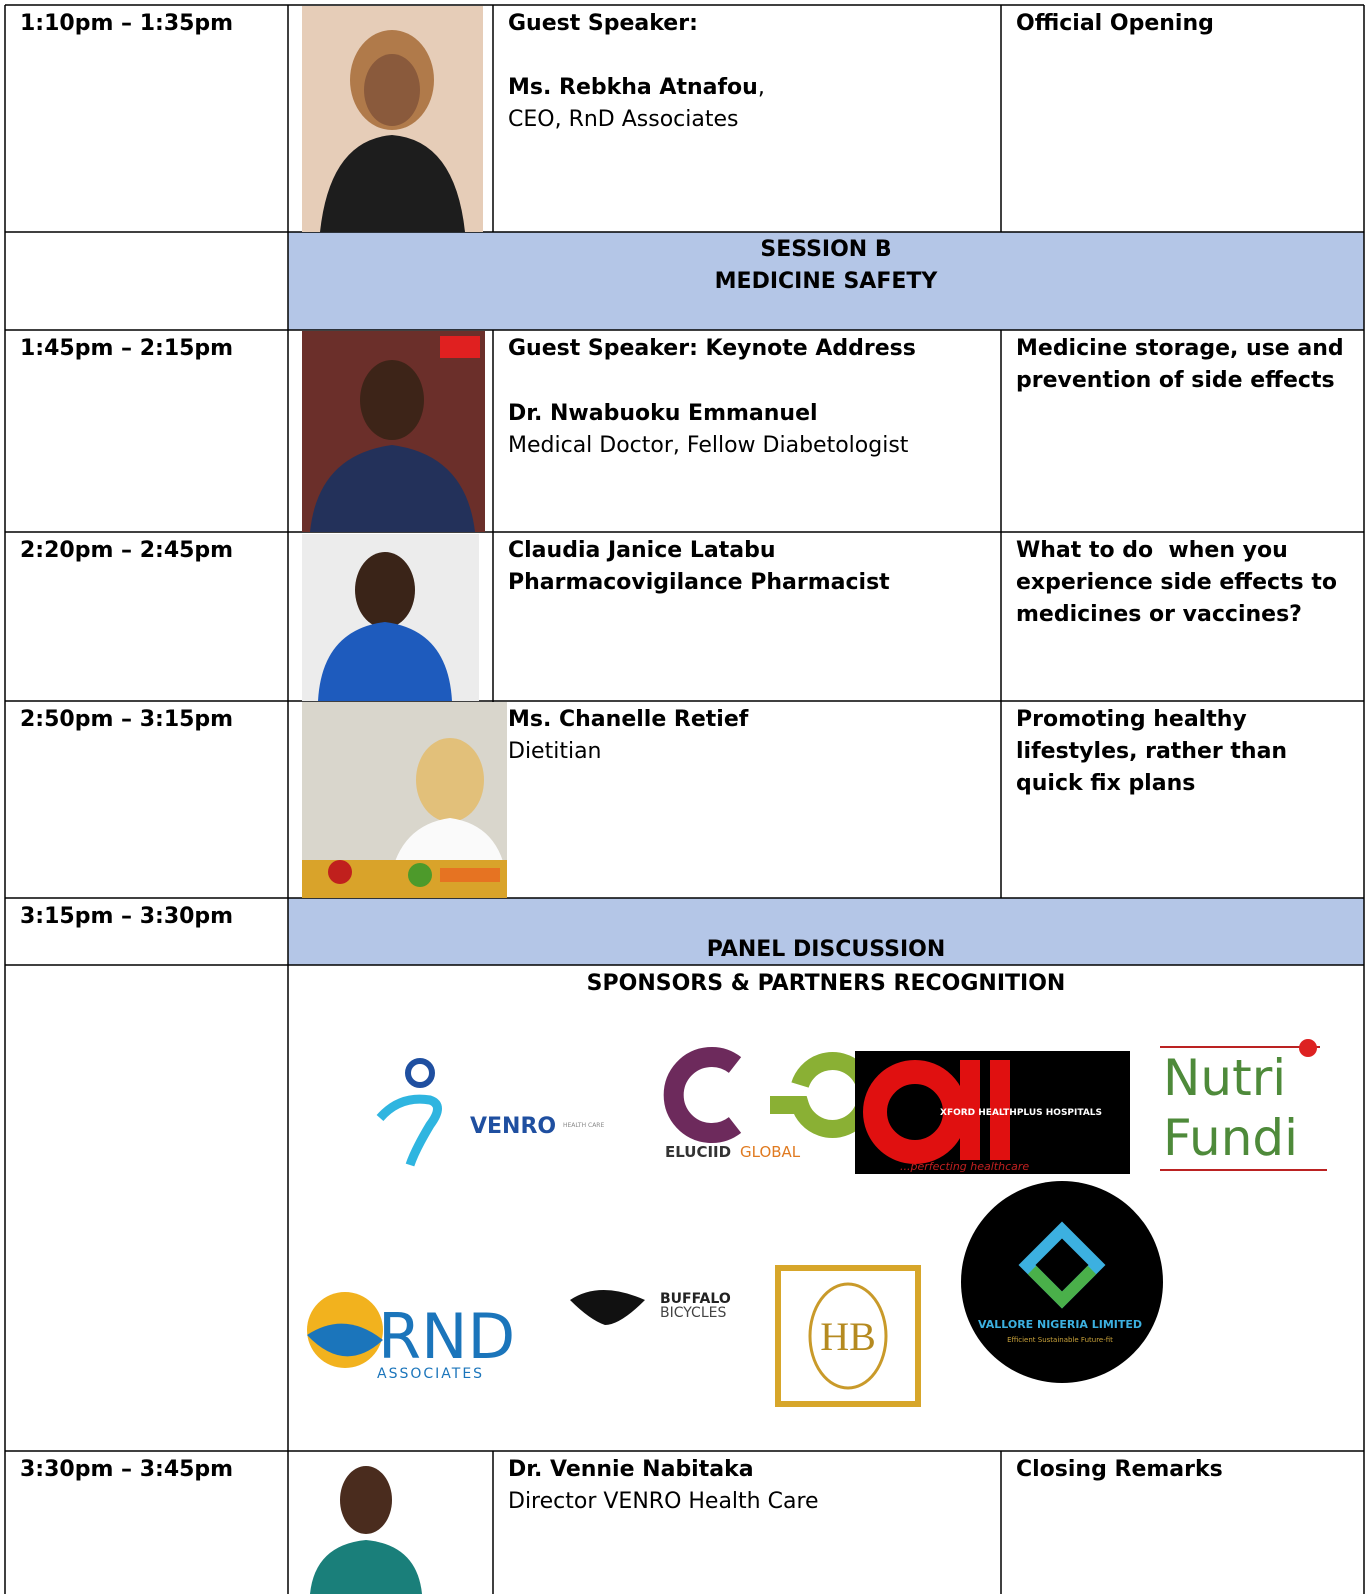 This screenshot has width=1366, height=1594. I want to click on role: Pharmacovigilance Pharmacist, so click(699, 582).